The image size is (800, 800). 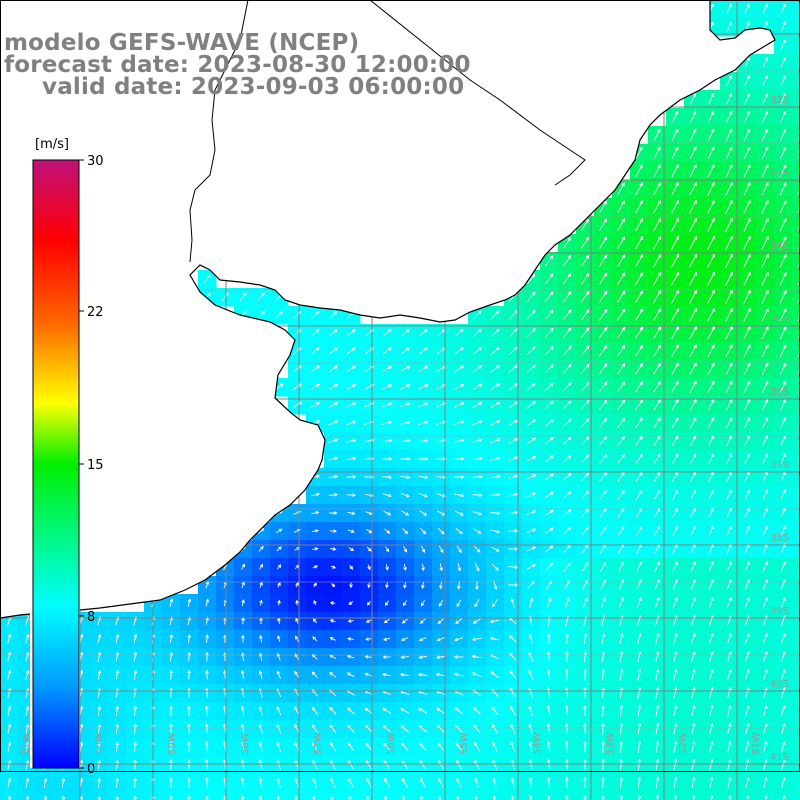 I want to click on lon-label: 58W, so click(x=245, y=743).